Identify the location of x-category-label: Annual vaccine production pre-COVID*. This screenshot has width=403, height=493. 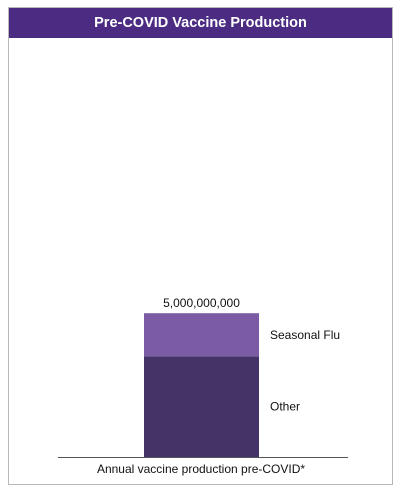
(201, 469).